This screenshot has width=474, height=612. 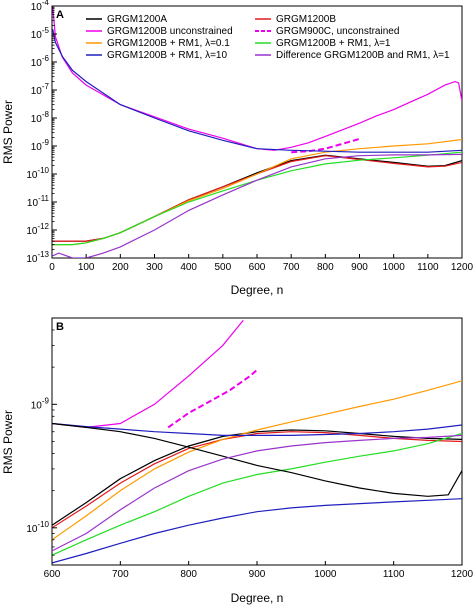 What do you see at coordinates (428, 267) in the screenshot?
I see `panel-a-x-tick-label: 1100` at bounding box center [428, 267].